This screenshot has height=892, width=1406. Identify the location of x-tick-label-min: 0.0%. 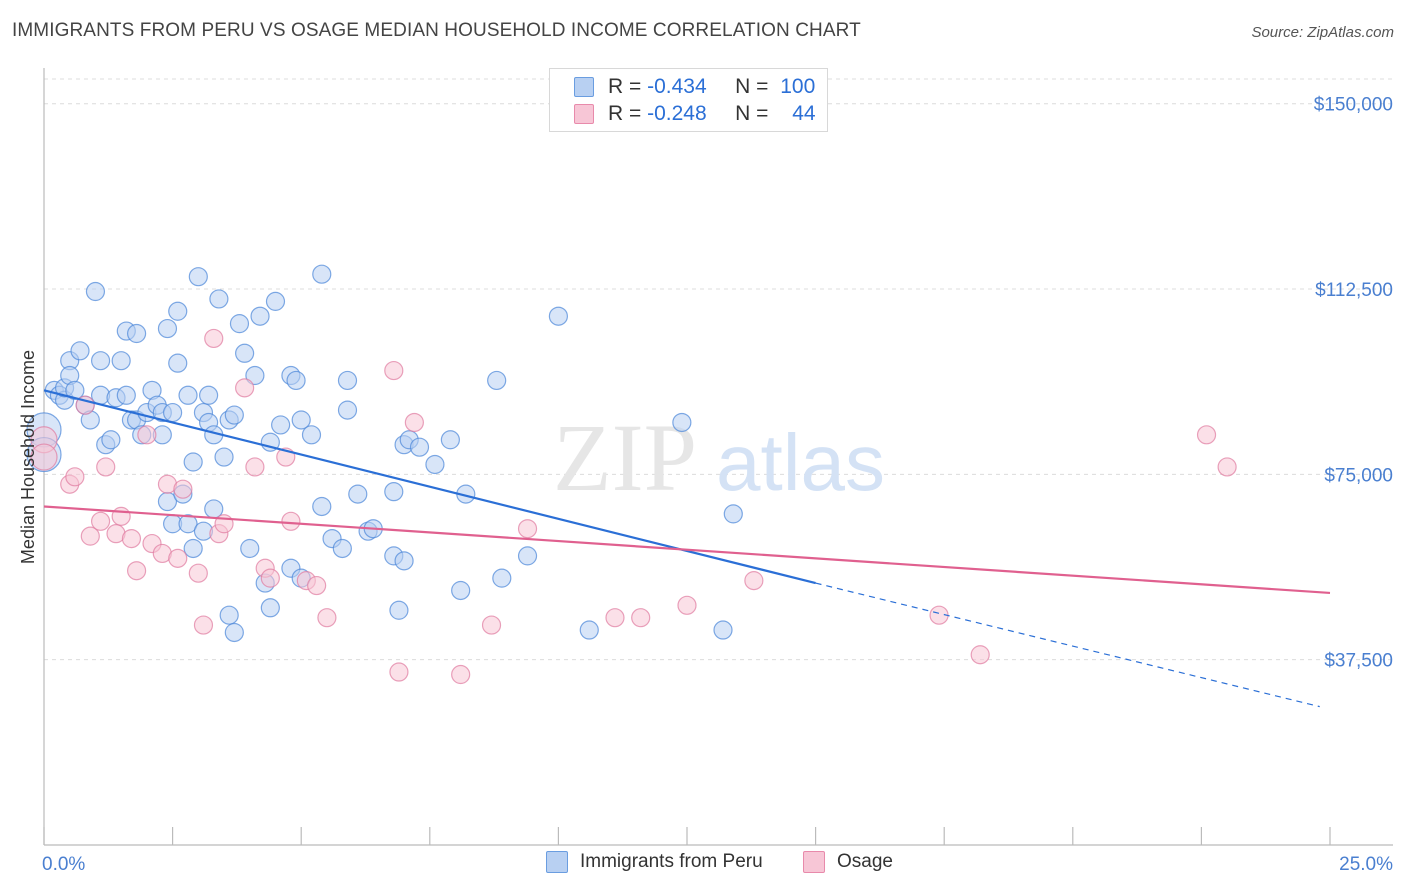
(63, 864).